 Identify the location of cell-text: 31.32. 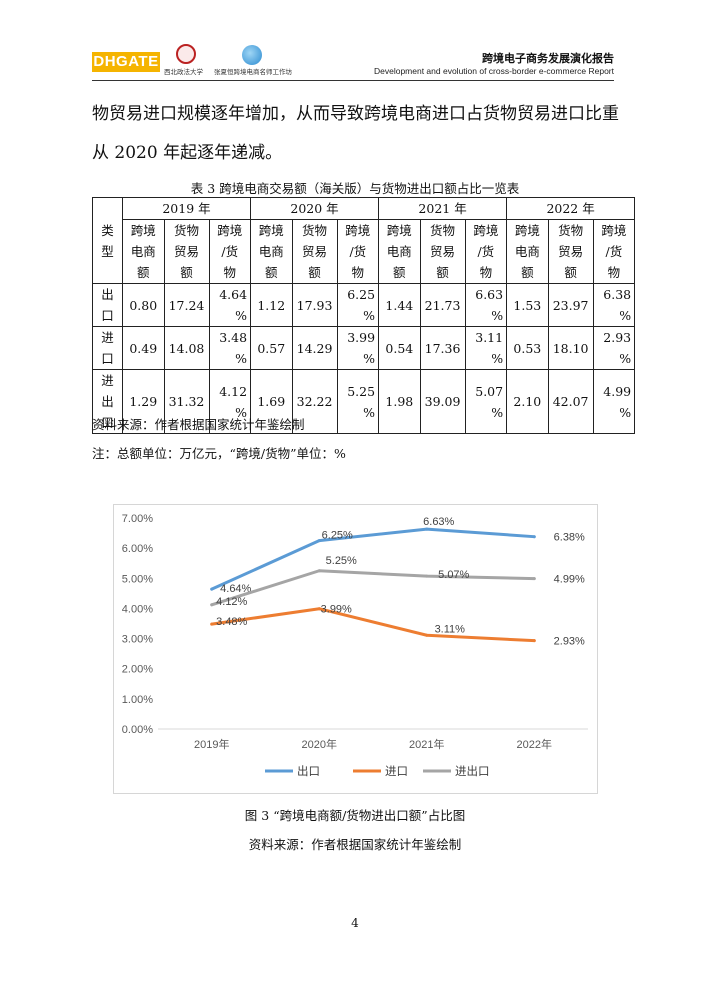
(186, 401).